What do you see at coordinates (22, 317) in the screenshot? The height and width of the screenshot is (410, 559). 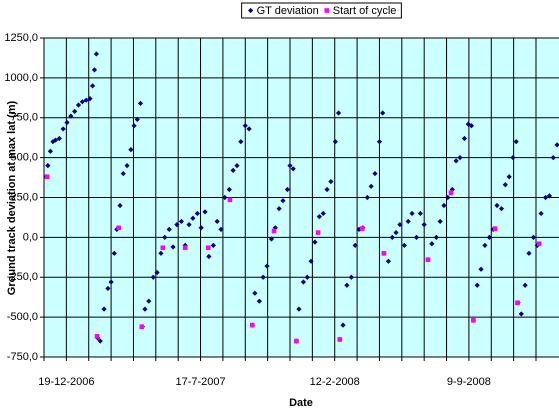 I see `y-tick-label: -500,0` at bounding box center [22, 317].